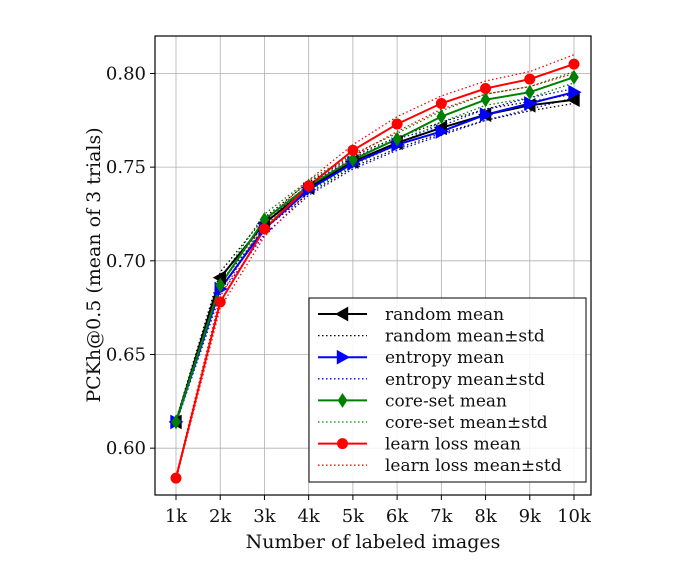 The image size is (673, 569). I want to click on x-tick-label: 1k, so click(176, 516).